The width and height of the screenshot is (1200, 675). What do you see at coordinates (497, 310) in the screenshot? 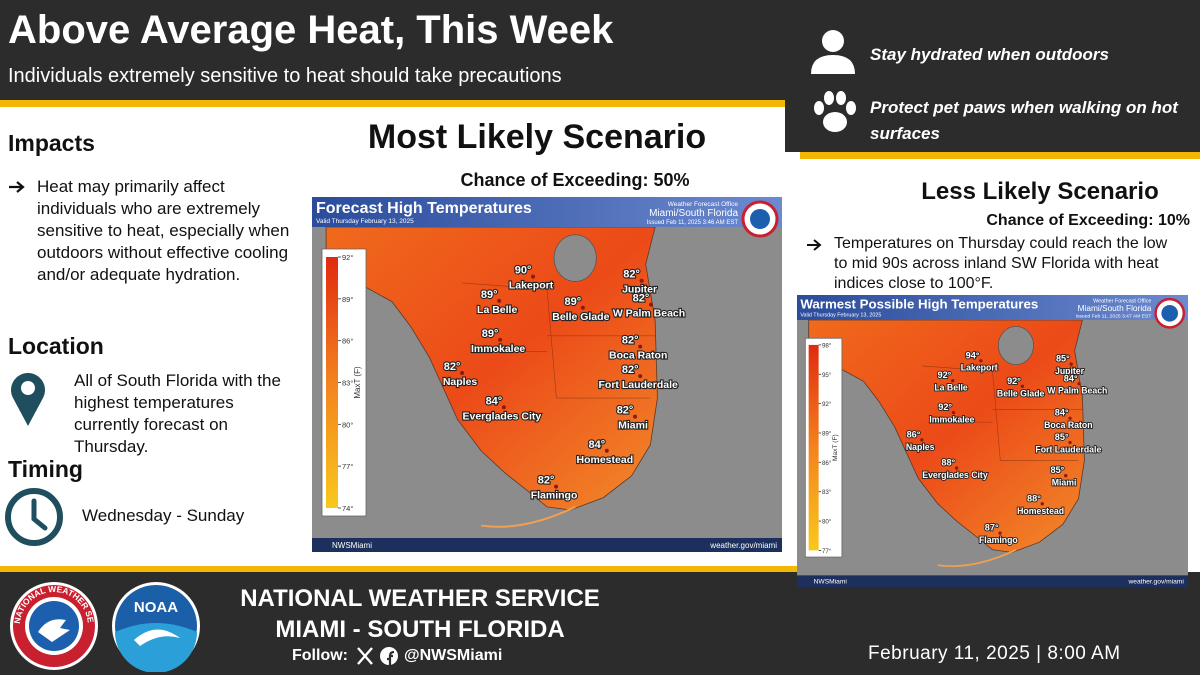
I see `place-name: La Belle` at bounding box center [497, 310].